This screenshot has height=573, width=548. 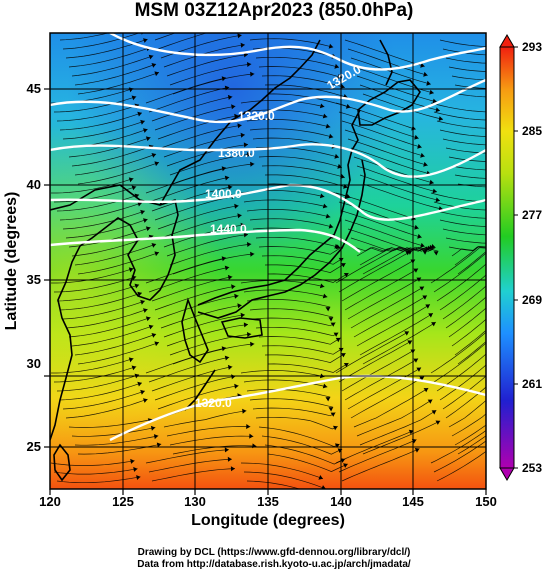 I want to click on x-tick-label: 150, so click(x=486, y=501).